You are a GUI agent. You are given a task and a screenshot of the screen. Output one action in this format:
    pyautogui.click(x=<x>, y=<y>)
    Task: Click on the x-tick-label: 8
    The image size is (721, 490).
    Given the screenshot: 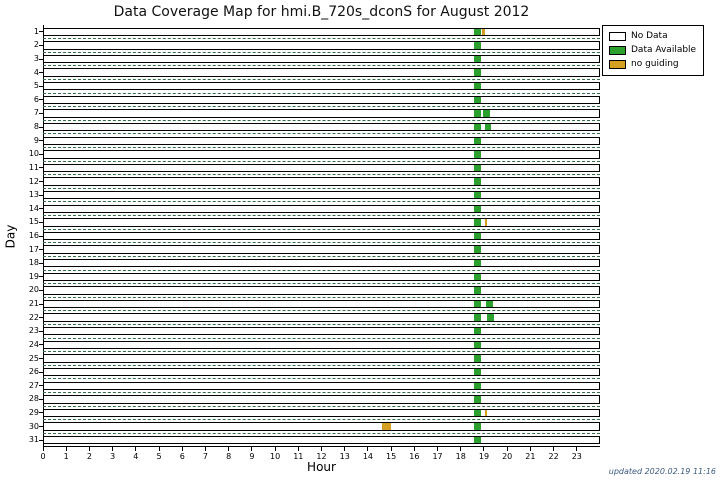 What is the action you would take?
    pyautogui.click(x=229, y=456)
    